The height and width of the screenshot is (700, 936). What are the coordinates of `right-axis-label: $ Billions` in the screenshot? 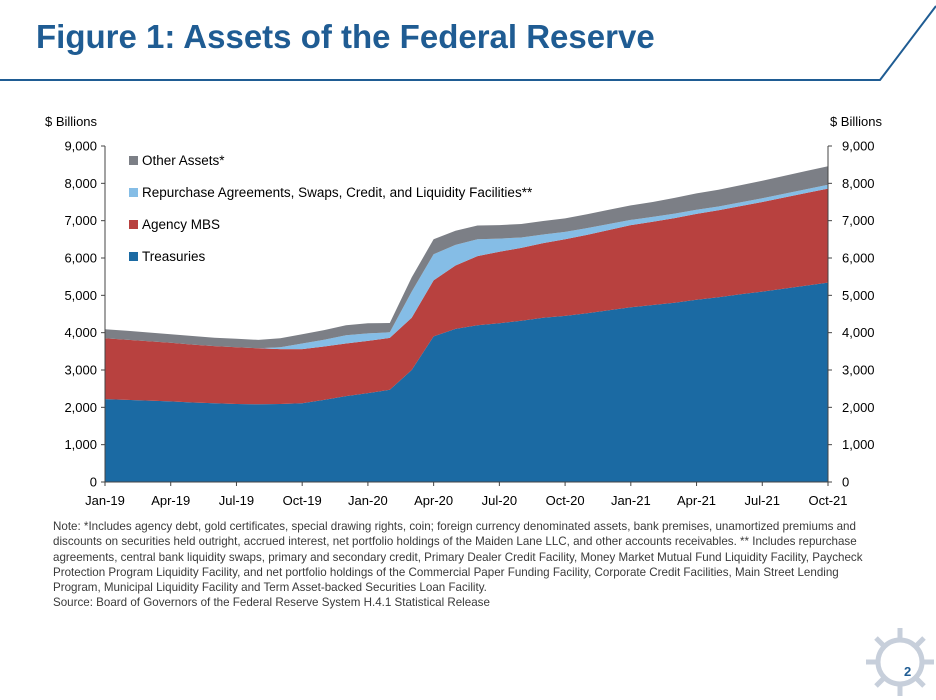 It's located at (856, 121).